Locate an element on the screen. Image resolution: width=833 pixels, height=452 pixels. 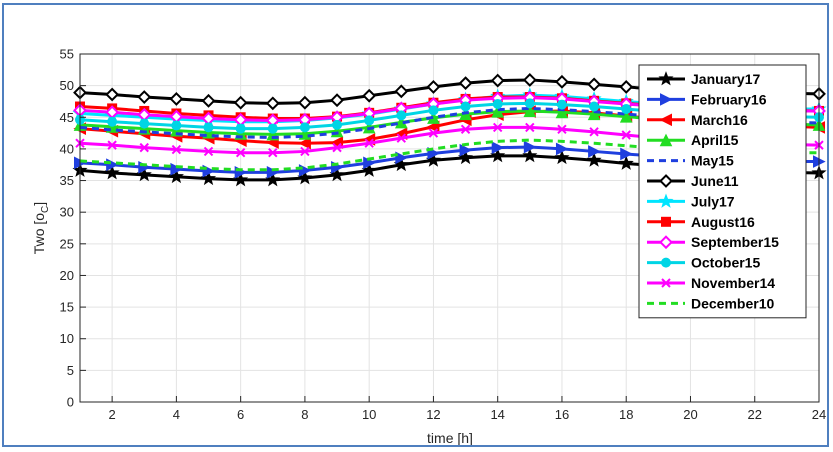
y-axis-label-subscript: C is located at coordinates (45, 209).